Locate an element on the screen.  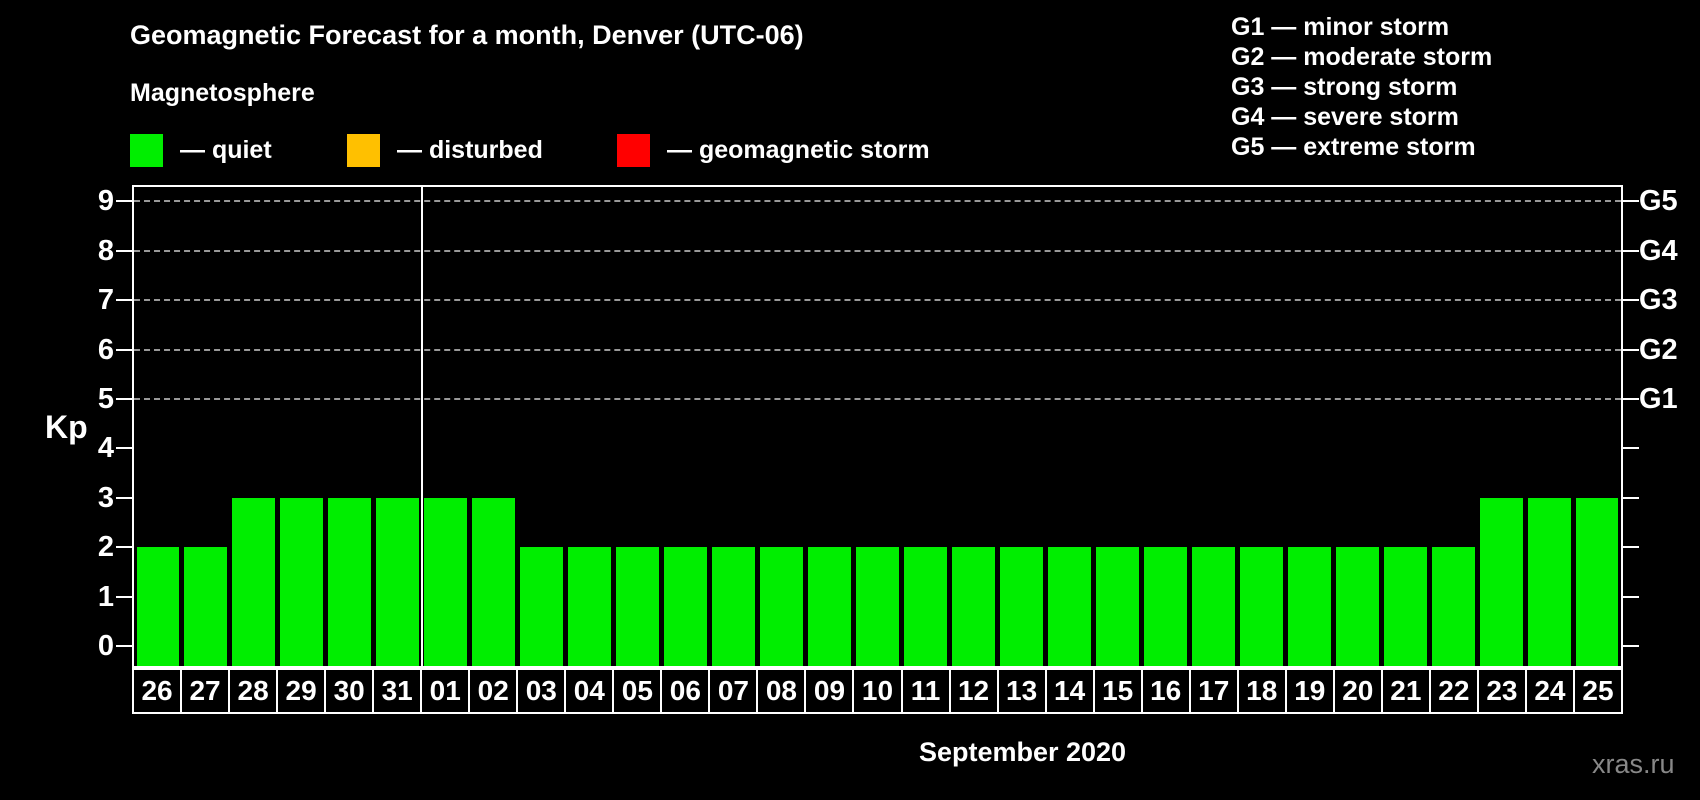
date-cell: 11 is located at coordinates (925, 691).